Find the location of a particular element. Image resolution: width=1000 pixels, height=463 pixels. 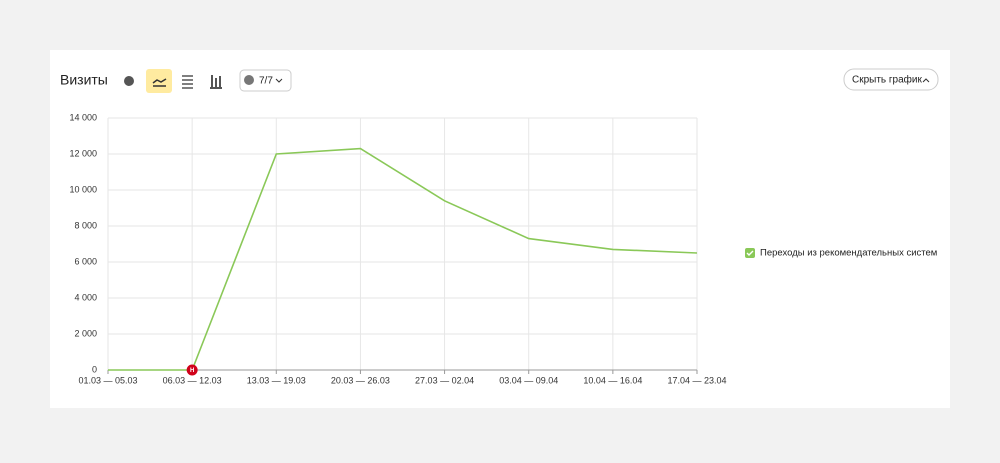

annotation-text: Н is located at coordinates (192, 371).